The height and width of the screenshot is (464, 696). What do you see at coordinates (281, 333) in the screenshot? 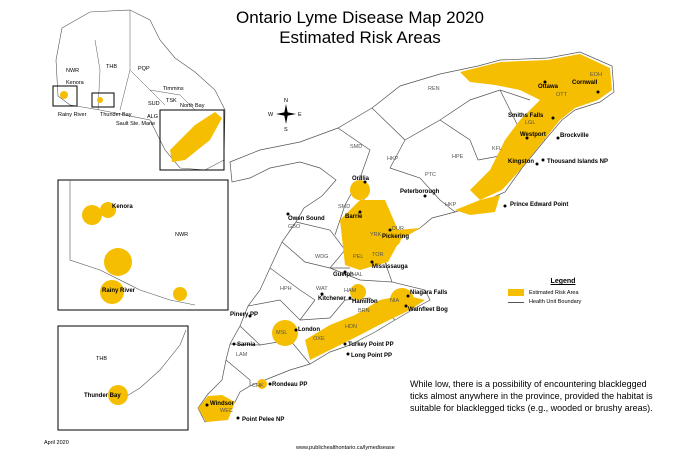
I see `svg-text: MSL` at bounding box center [281, 333].